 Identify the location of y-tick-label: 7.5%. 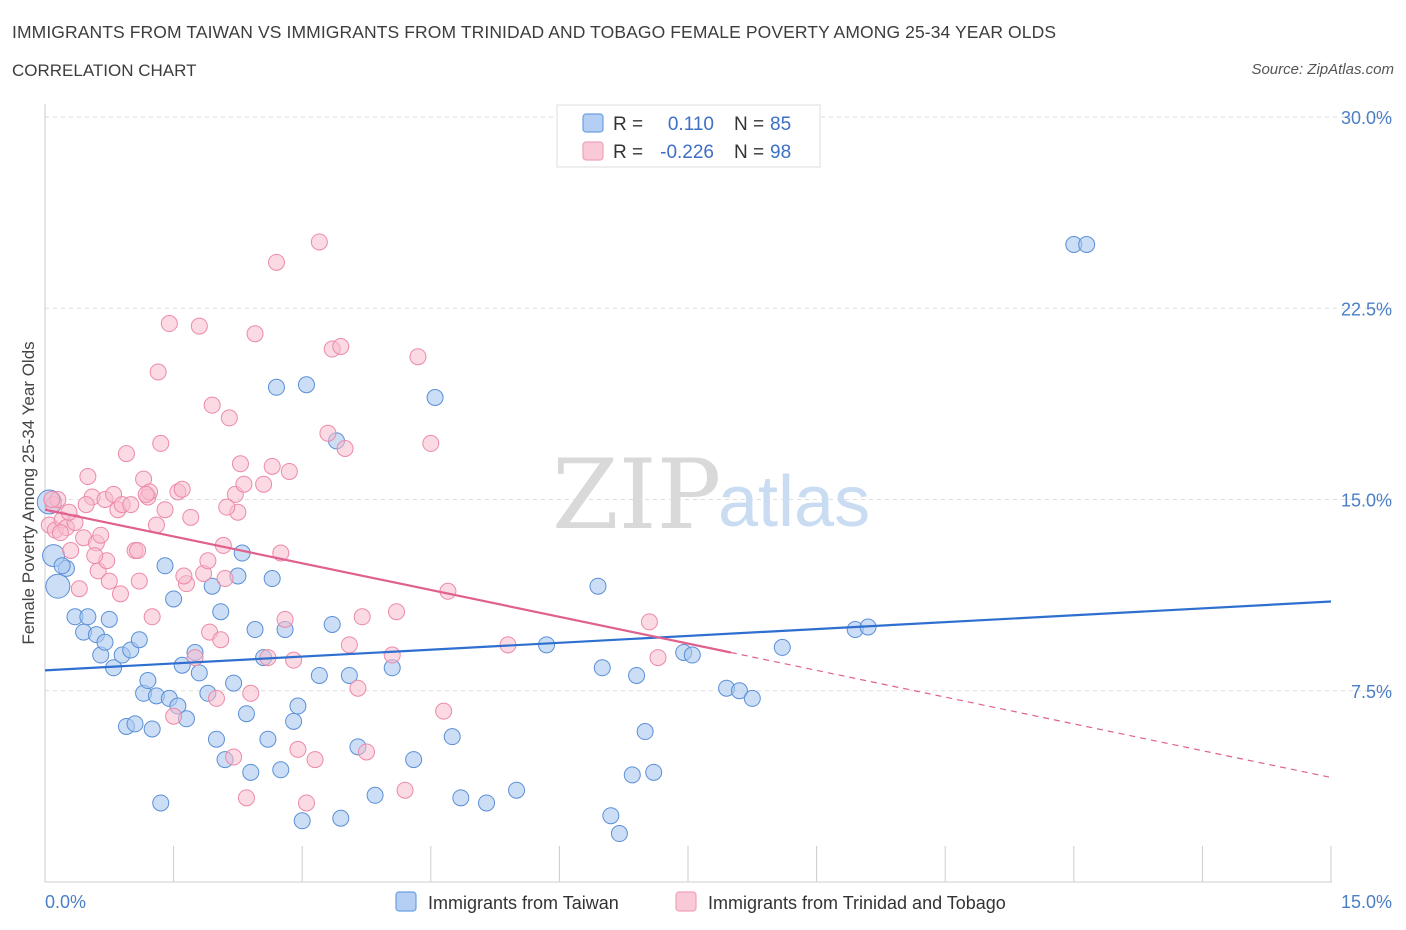
(1371, 692).